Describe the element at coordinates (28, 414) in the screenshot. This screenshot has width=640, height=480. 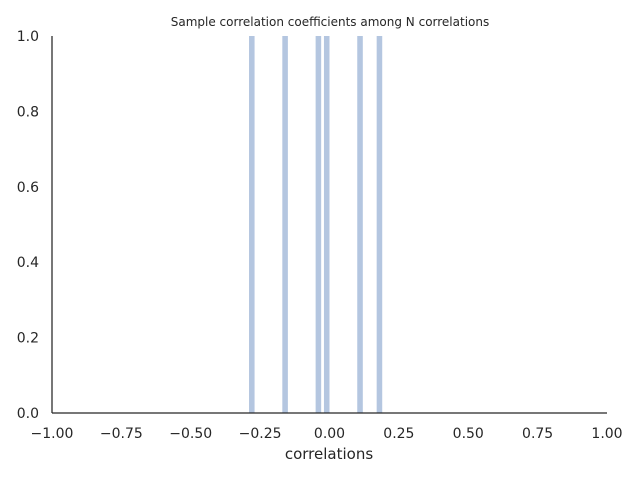
I see `y-tick-label: 0.0` at that location.